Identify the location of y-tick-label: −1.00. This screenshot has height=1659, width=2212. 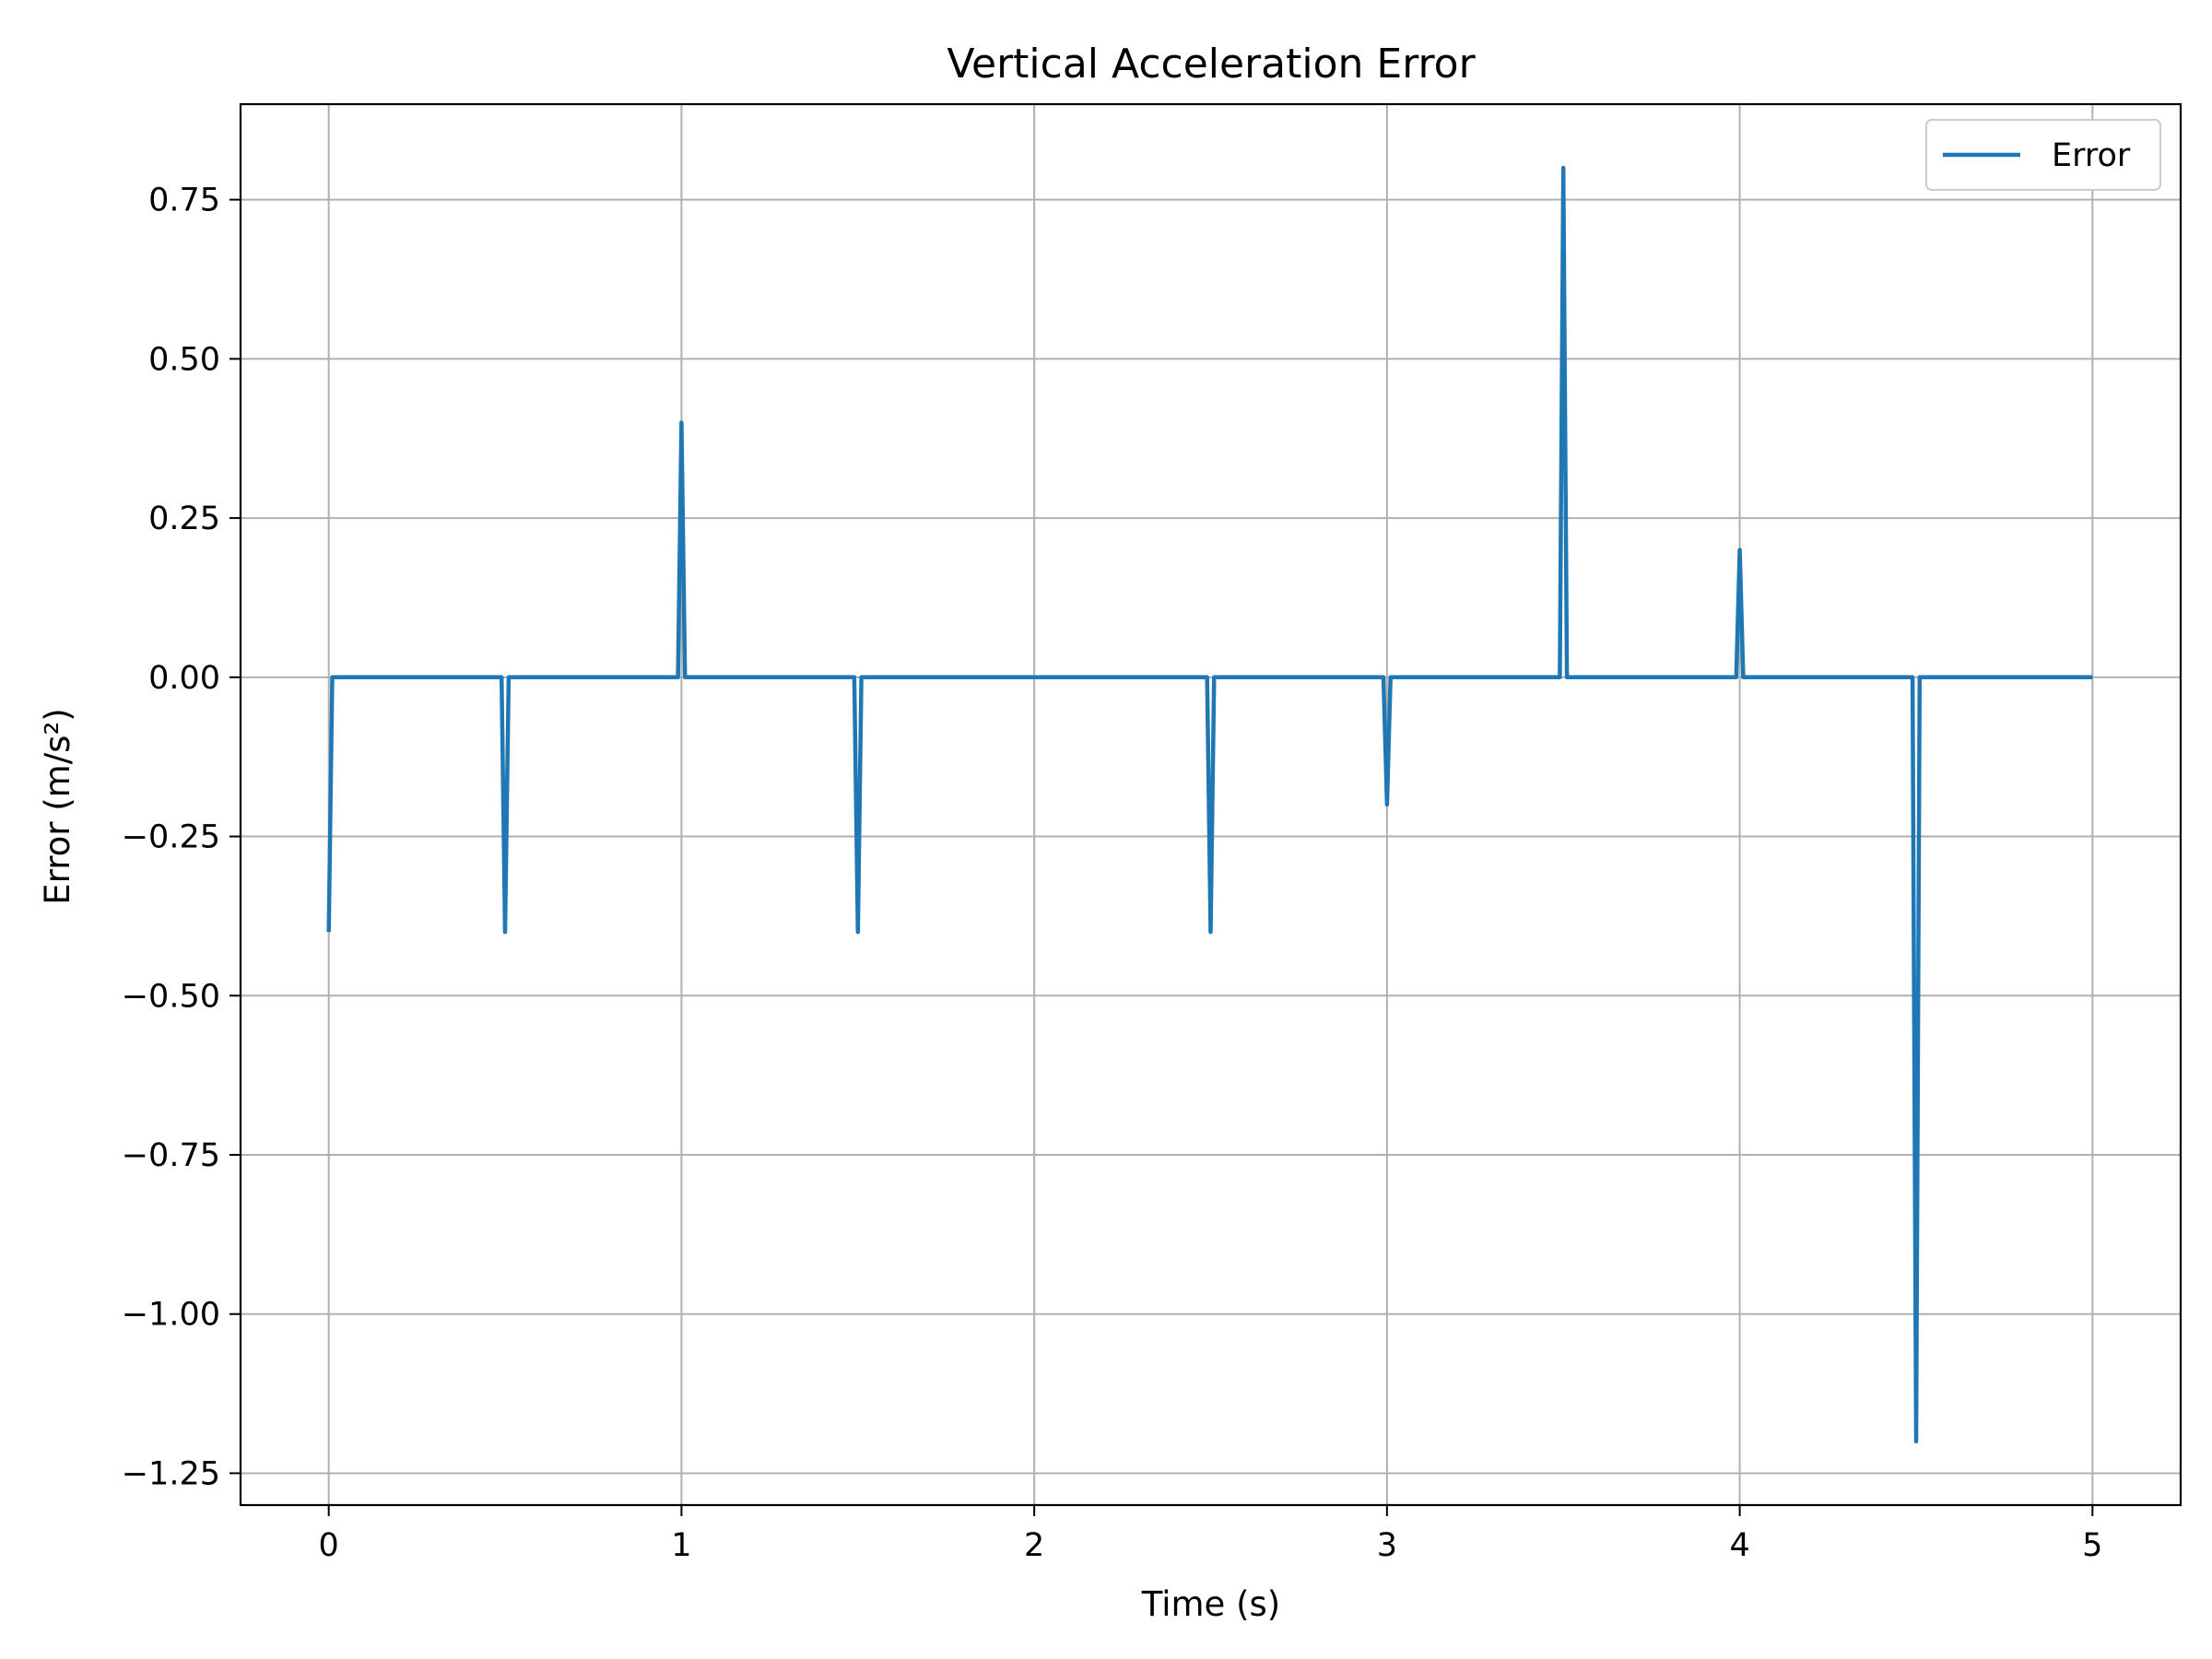
(171, 1315).